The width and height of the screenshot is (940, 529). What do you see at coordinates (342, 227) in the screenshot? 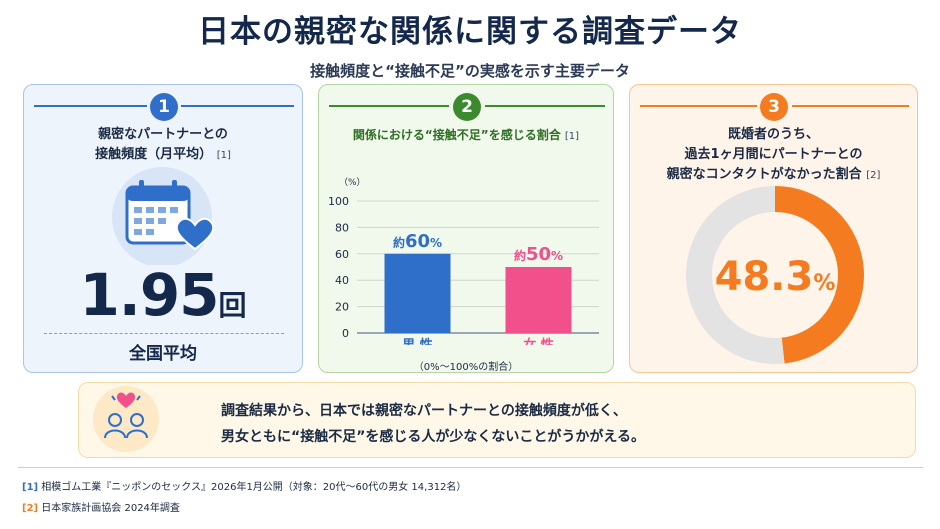
I see `y-tick-label: 80` at bounding box center [342, 227].